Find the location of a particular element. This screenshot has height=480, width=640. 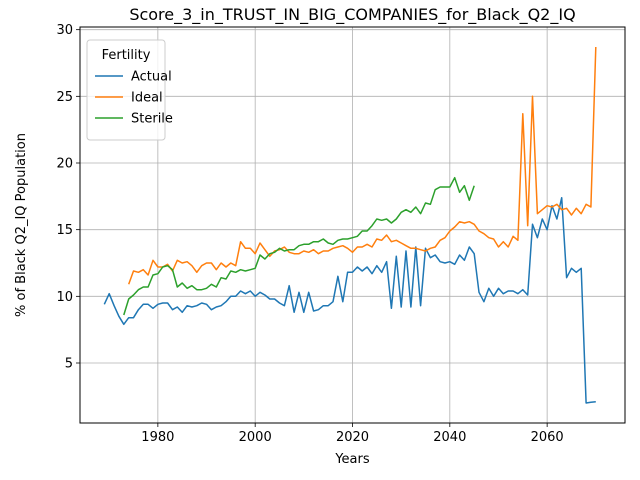

y-tick-label: 25 is located at coordinates (64, 97).